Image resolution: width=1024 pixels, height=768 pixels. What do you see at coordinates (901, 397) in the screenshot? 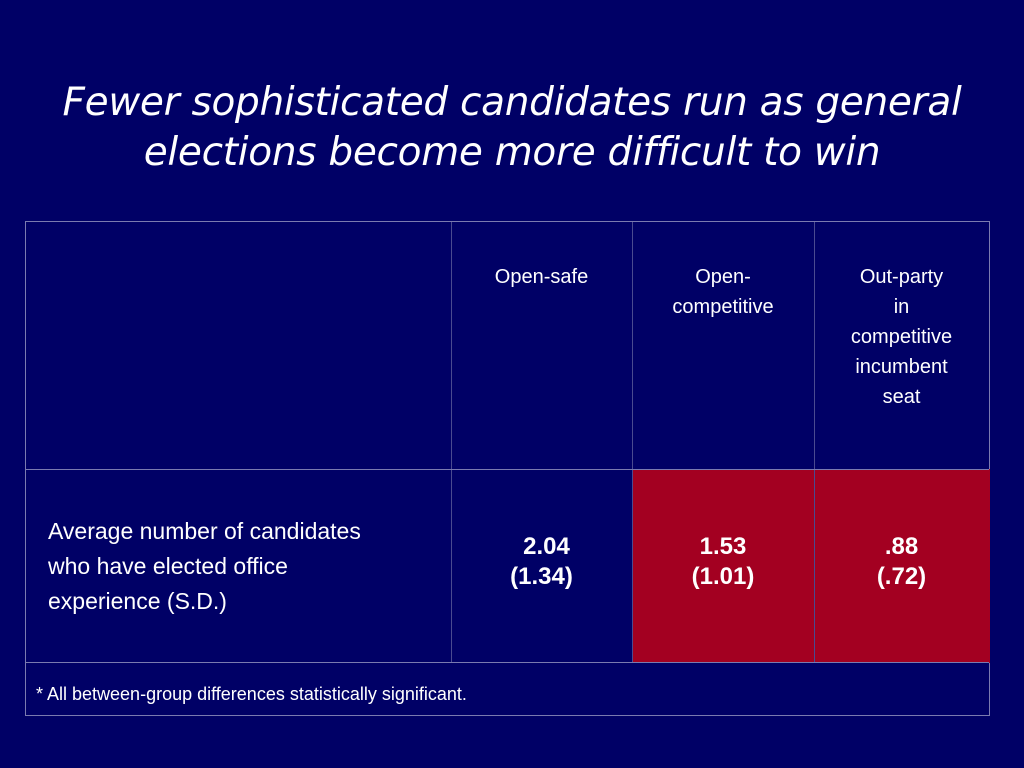
I see `column-header-line: seat` at bounding box center [901, 397].